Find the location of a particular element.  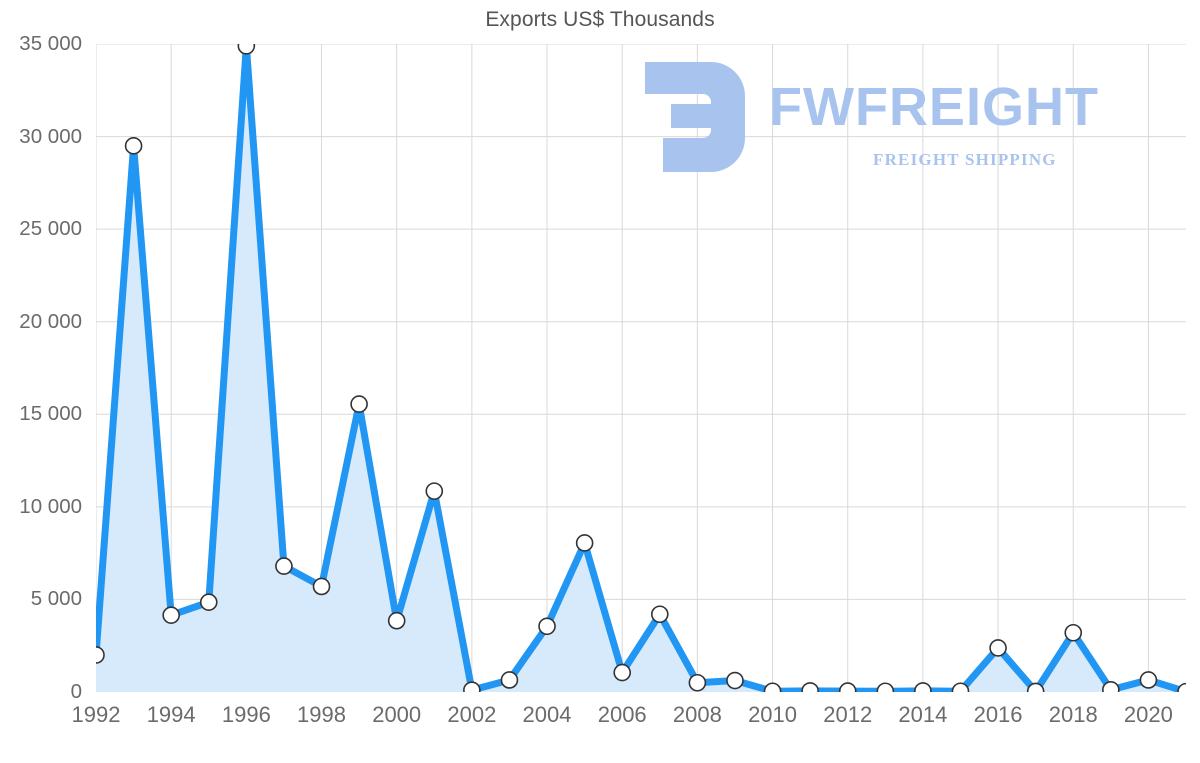

y-axis-tick-label: 15 000 is located at coordinates (50, 414).